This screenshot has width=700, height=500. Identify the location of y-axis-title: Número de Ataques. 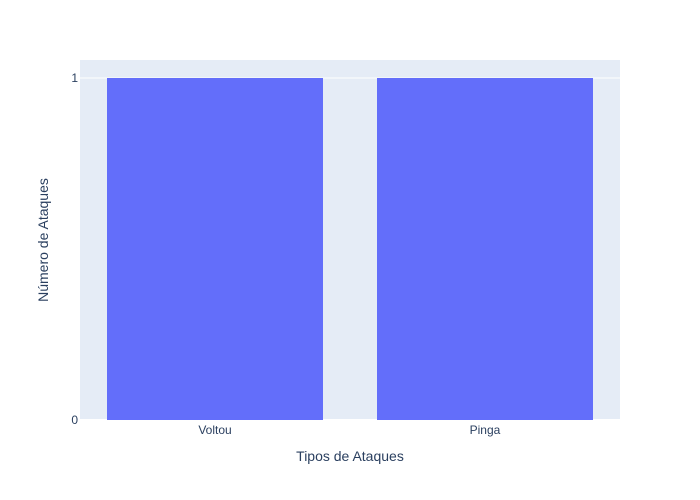
(43, 240).